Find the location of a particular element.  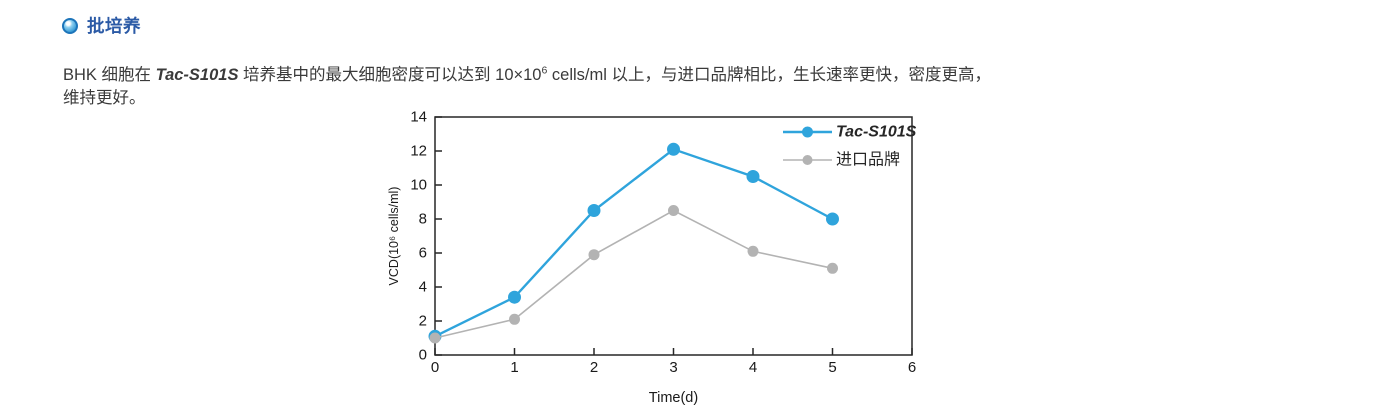

x-axis-tick-label: 2 is located at coordinates (594, 367).